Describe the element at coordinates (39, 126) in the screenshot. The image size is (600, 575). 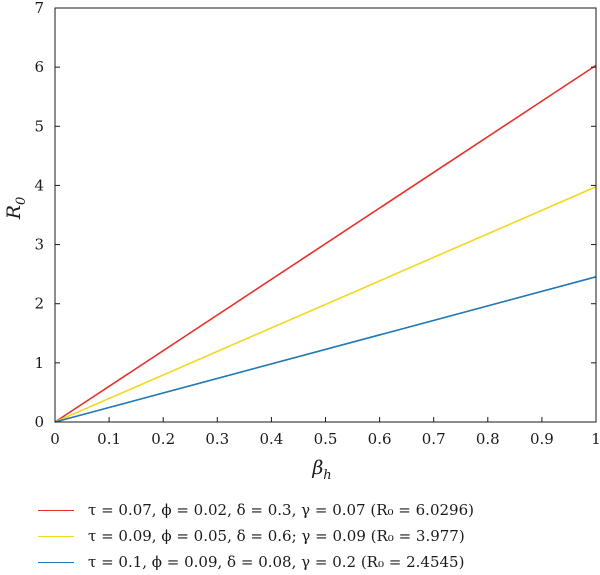
I see `y-tick-label: 5` at that location.